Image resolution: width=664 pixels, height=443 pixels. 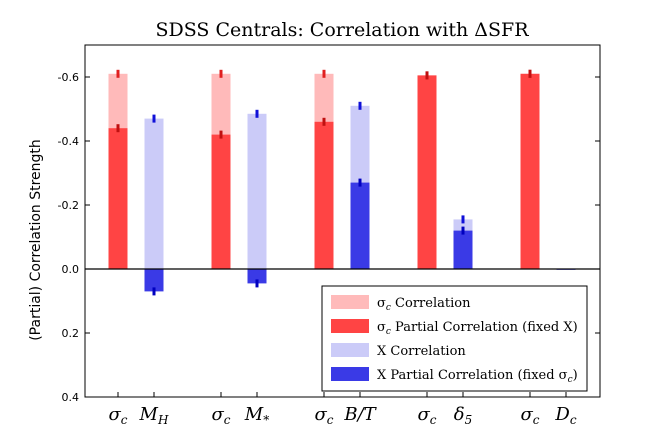 I want to click on legend-label: X Correlation, so click(x=421, y=351).